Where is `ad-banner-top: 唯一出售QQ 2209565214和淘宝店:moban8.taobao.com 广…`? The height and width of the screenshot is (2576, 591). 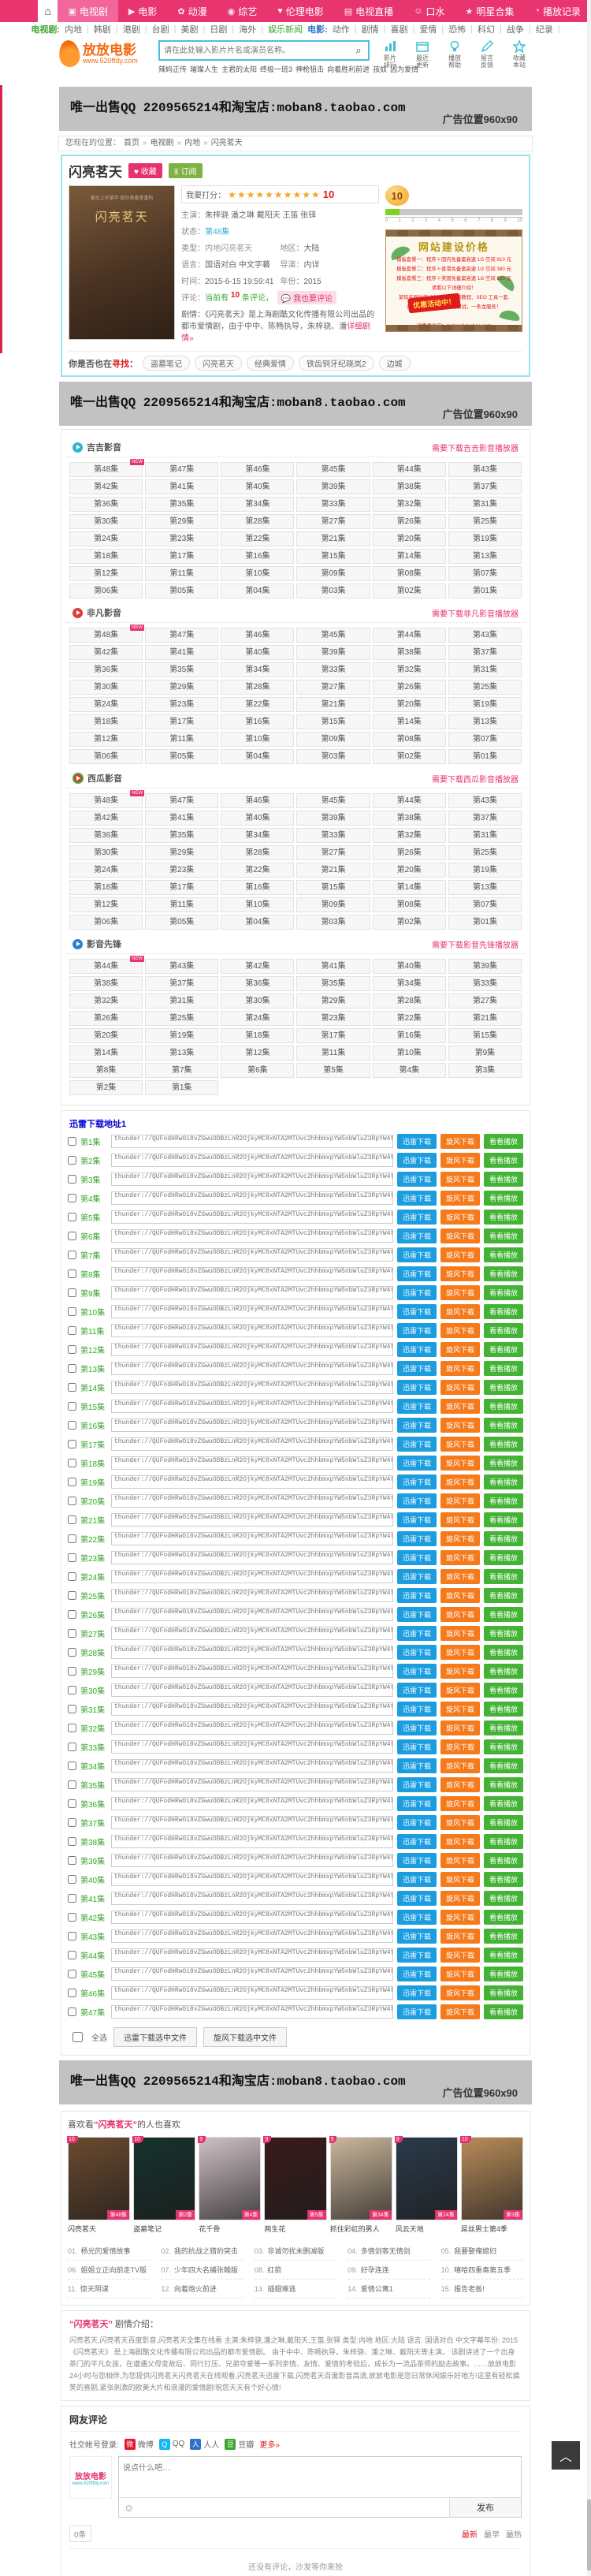
ad-banner-top: 唯一出售QQ 2209565214和淘宝店:moban8.taobao.com 广… is located at coordinates (295, 109).